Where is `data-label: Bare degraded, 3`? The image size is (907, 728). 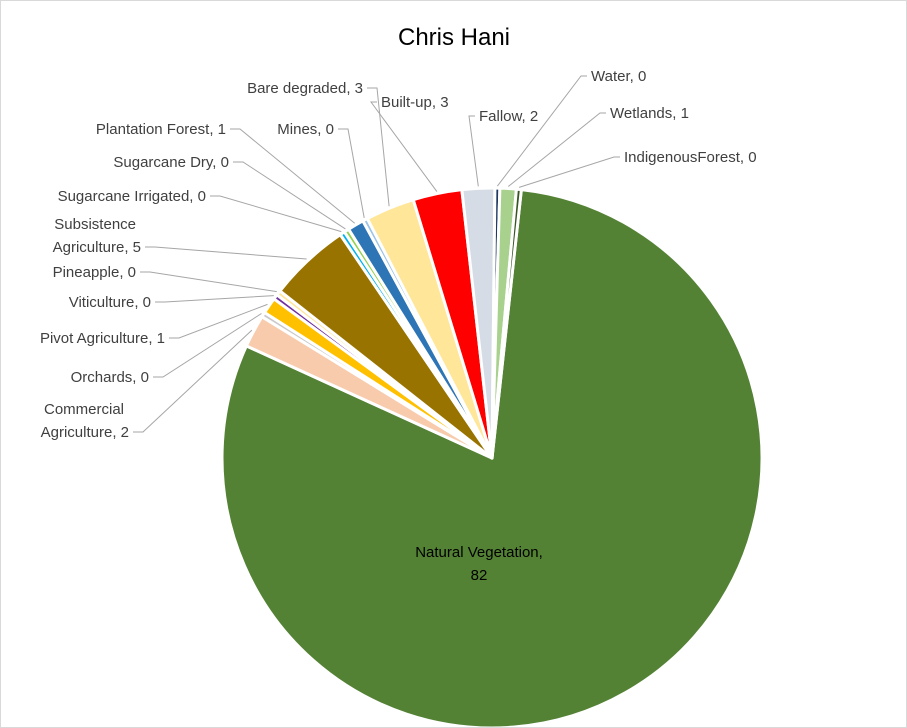
data-label: Bare degraded, 3 is located at coordinates (305, 88).